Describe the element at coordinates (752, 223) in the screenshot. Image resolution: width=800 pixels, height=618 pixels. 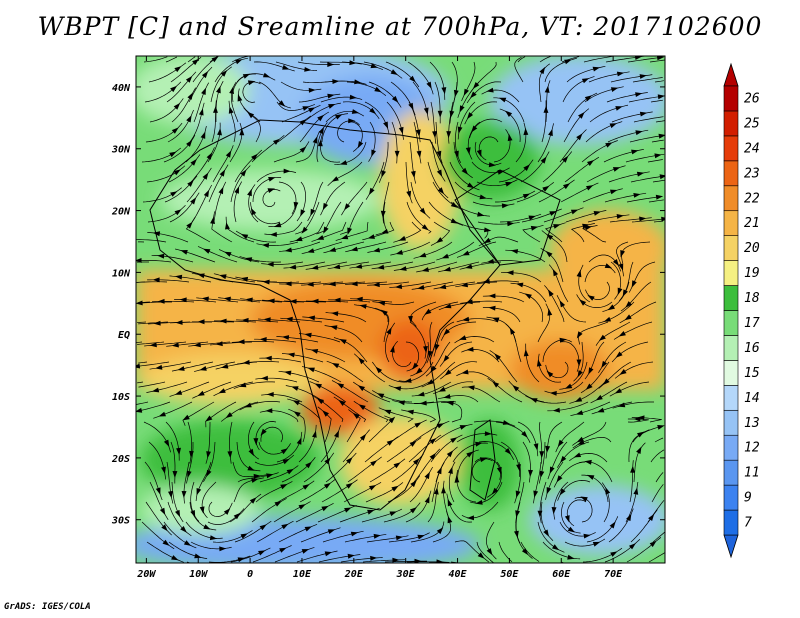
I see `colorbar-label: 21` at that location.